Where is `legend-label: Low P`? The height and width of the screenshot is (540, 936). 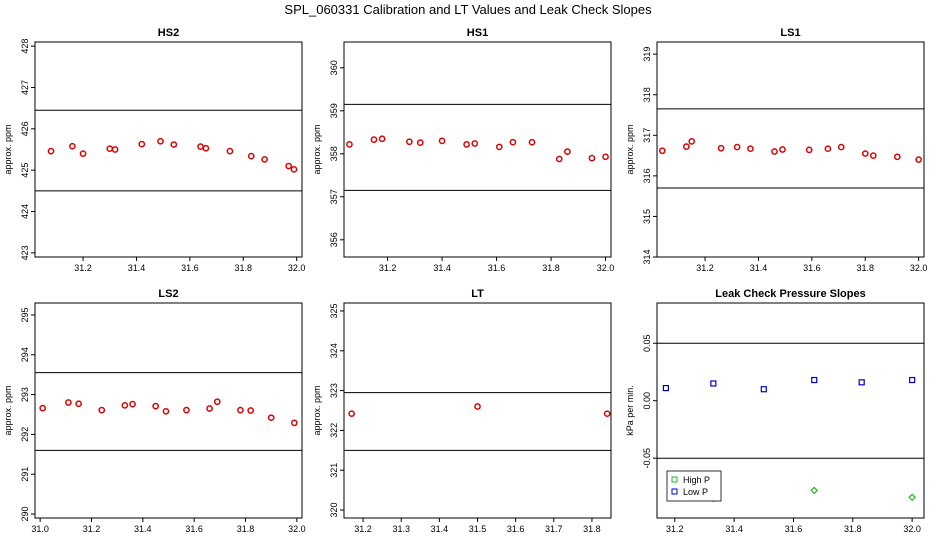 legend-label: Low P is located at coordinates (695, 492).